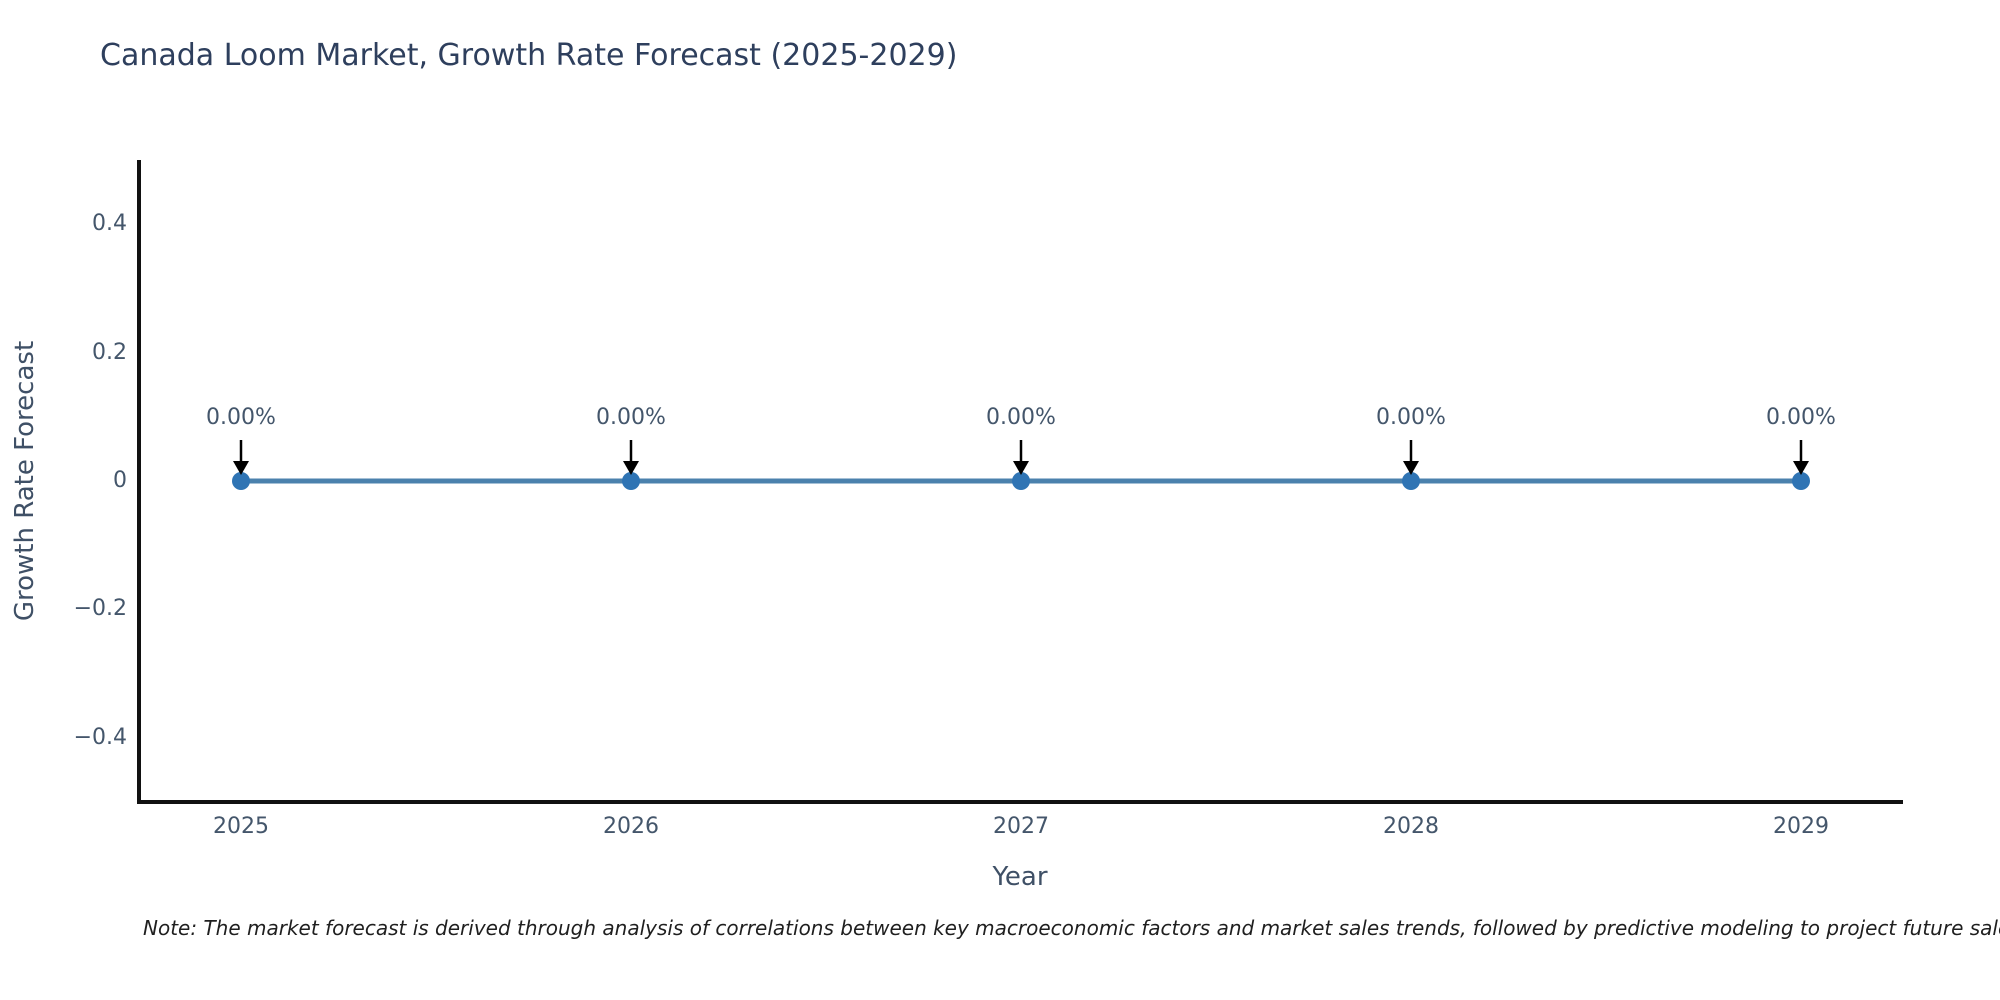  What do you see at coordinates (1801, 826) in the screenshot?
I see `x-tick-label: 2029` at bounding box center [1801, 826].